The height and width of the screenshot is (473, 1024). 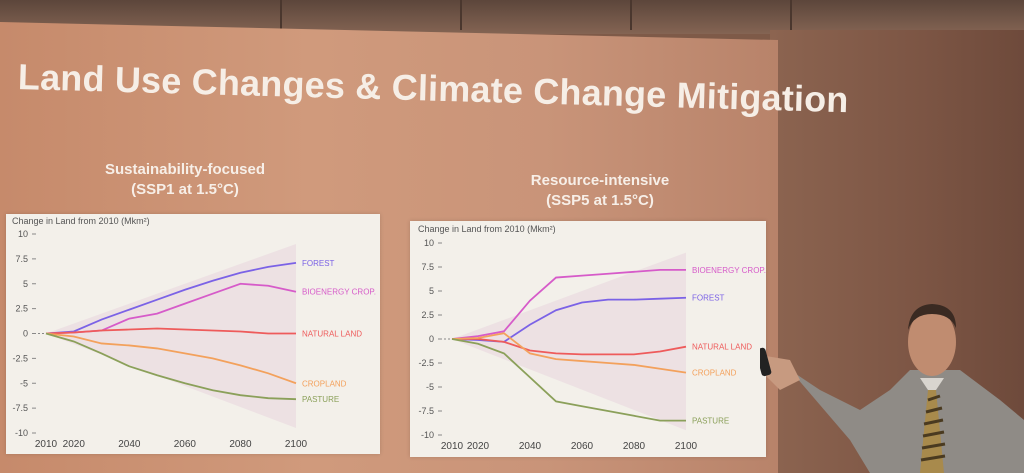 I want to click on panel-2-subtitle-line2: (SSP5 at 1.5°C), so click(x=600, y=200).